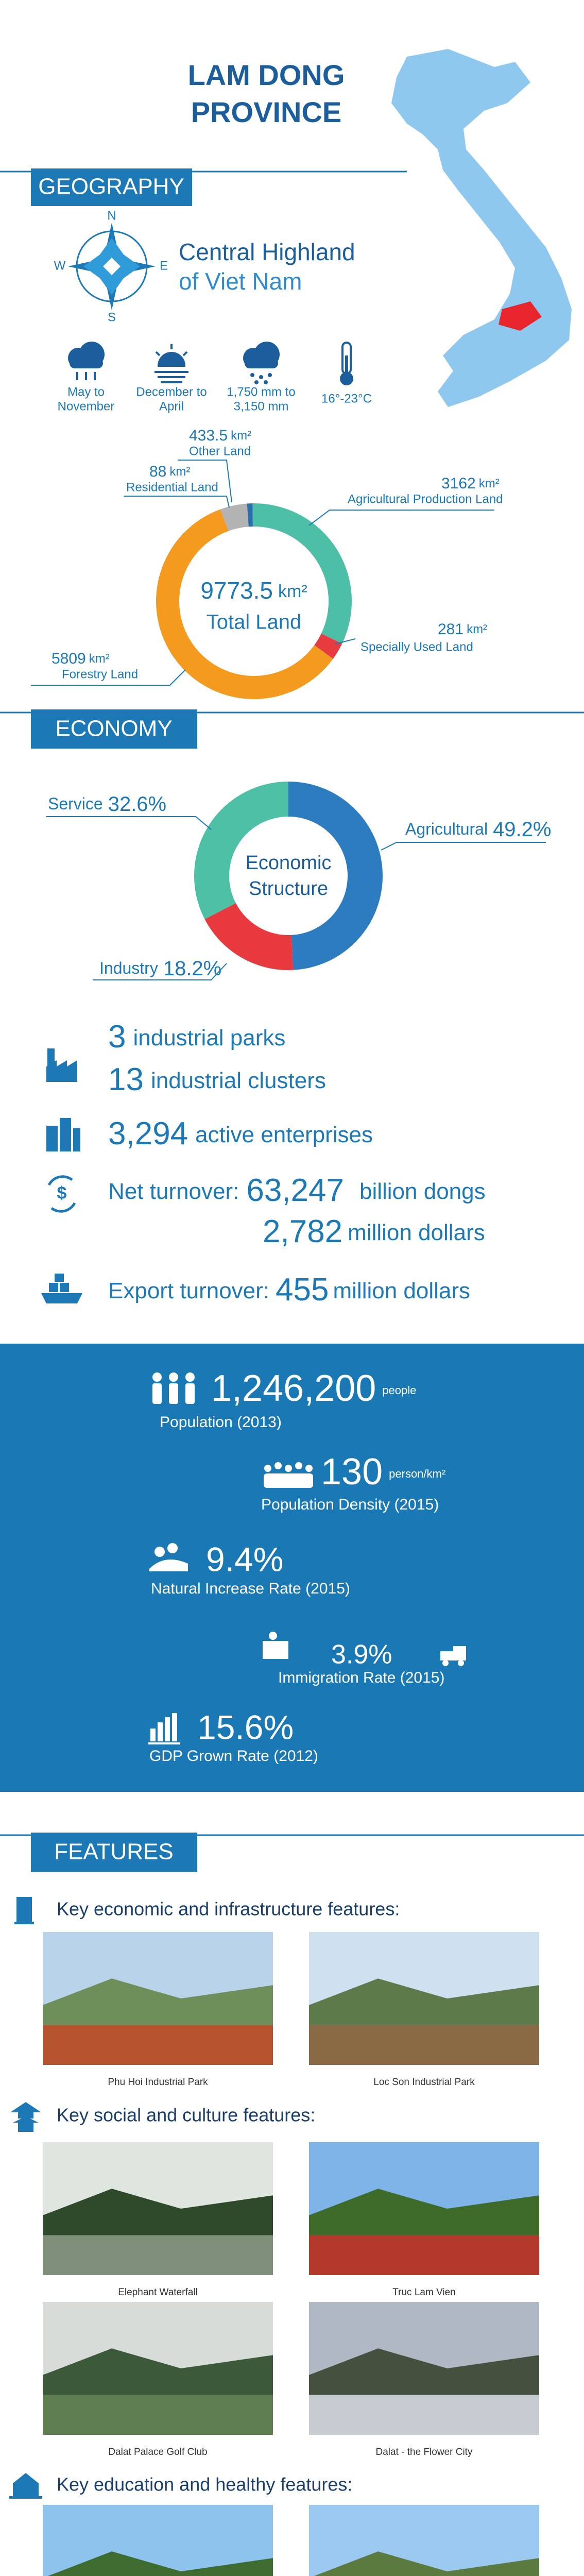 The height and width of the screenshot is (2576, 584). What do you see at coordinates (261, 363) in the screenshot?
I see `rainfall-icon` at bounding box center [261, 363].